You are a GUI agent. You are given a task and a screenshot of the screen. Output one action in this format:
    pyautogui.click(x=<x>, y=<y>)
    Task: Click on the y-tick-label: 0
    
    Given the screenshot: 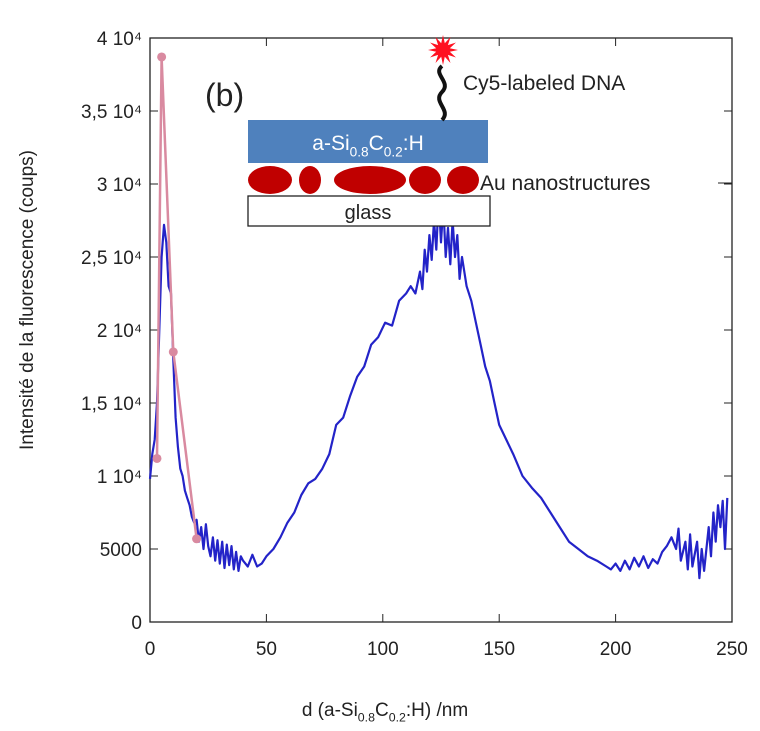 What is the action you would take?
    pyautogui.click(x=136, y=623)
    